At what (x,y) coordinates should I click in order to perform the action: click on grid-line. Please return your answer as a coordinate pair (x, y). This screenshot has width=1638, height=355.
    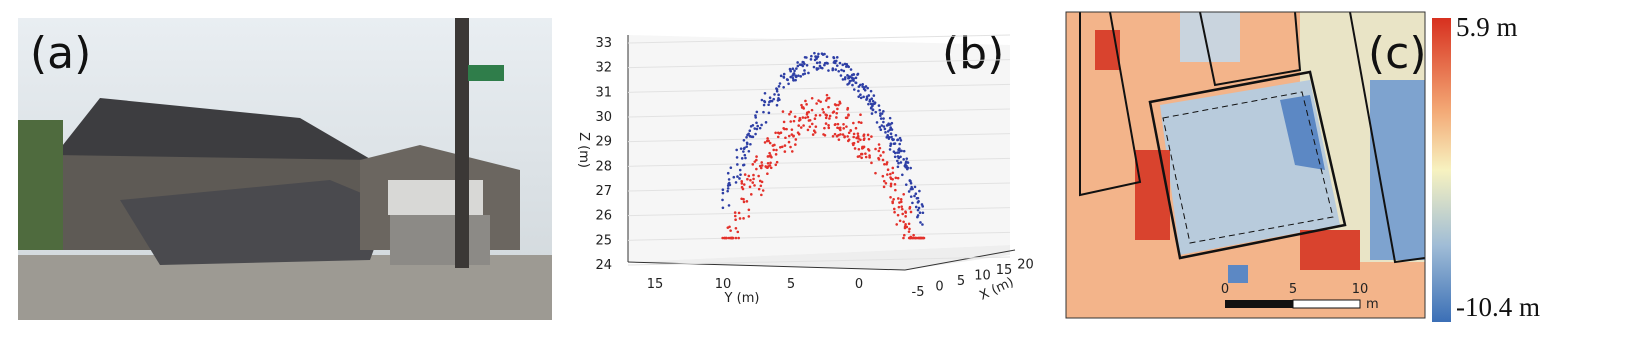
    Looking at the image, I should click on (819, 212).